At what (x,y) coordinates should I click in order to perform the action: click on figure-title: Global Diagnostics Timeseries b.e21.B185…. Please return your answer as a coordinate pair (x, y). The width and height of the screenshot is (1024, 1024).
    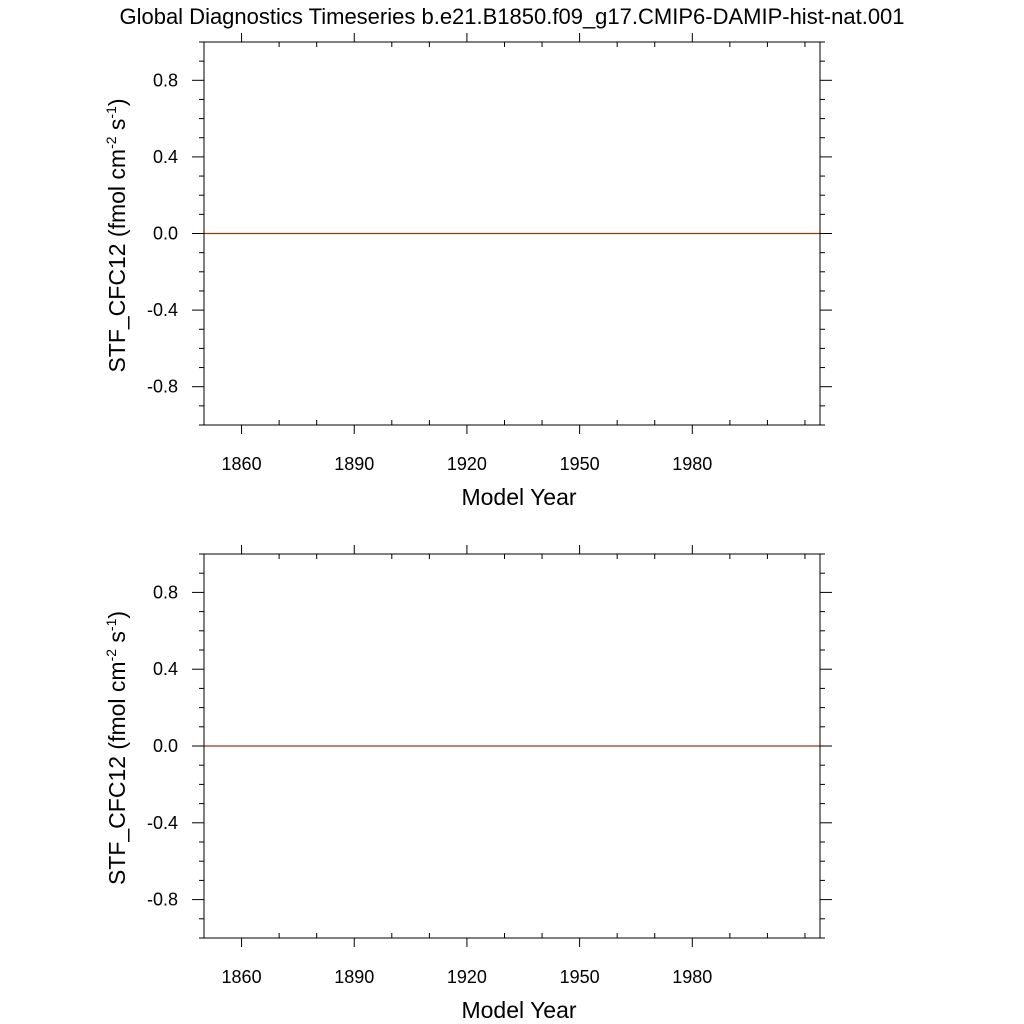
    Looking at the image, I should click on (511, 16).